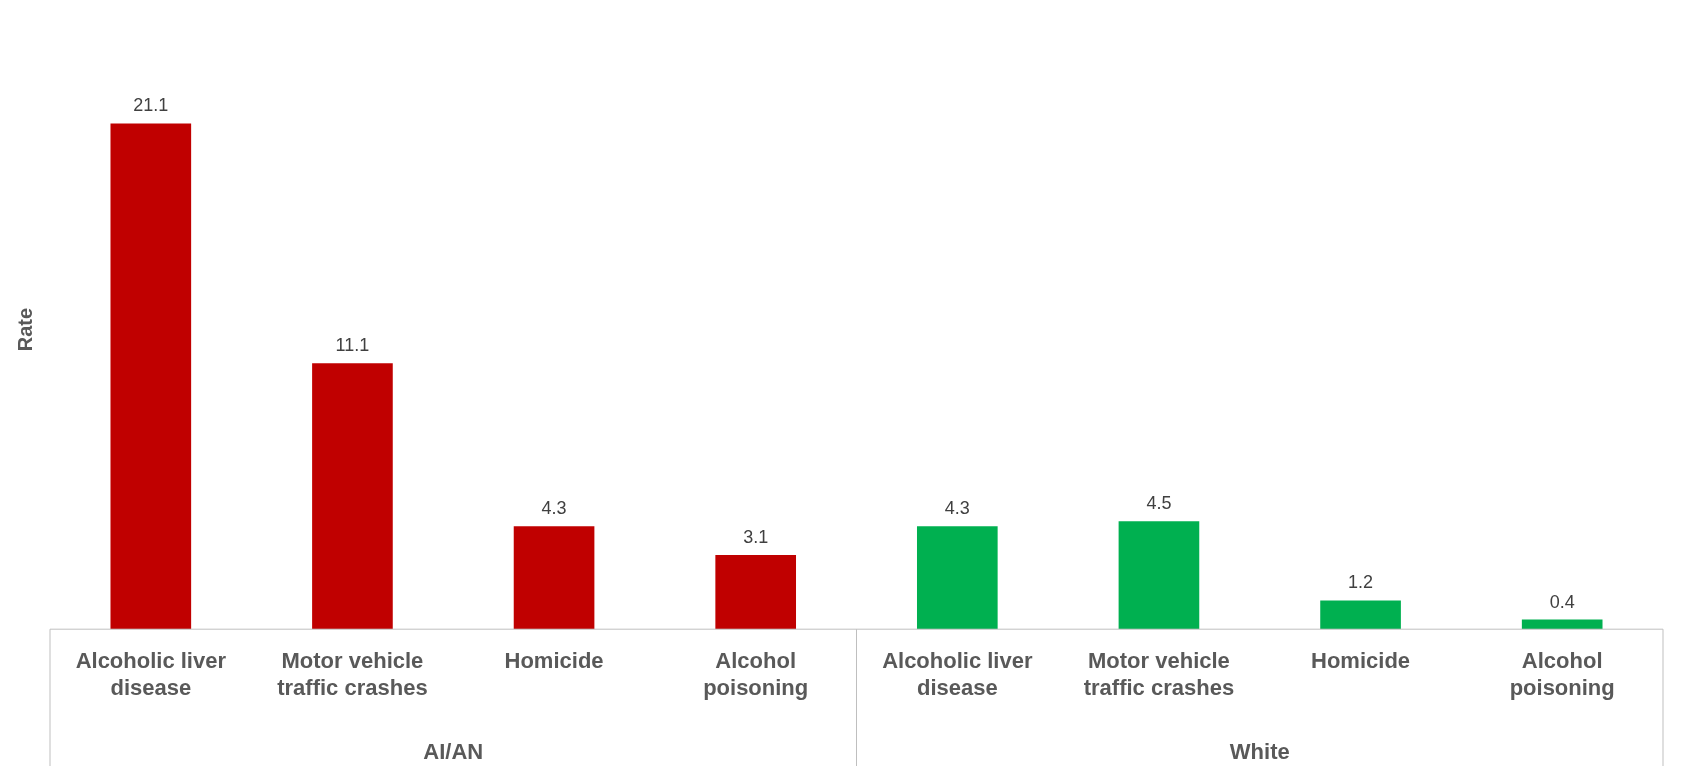 The height and width of the screenshot is (767, 1683). Describe the element at coordinates (352, 345) in the screenshot. I see `data-label: 11.1` at that location.